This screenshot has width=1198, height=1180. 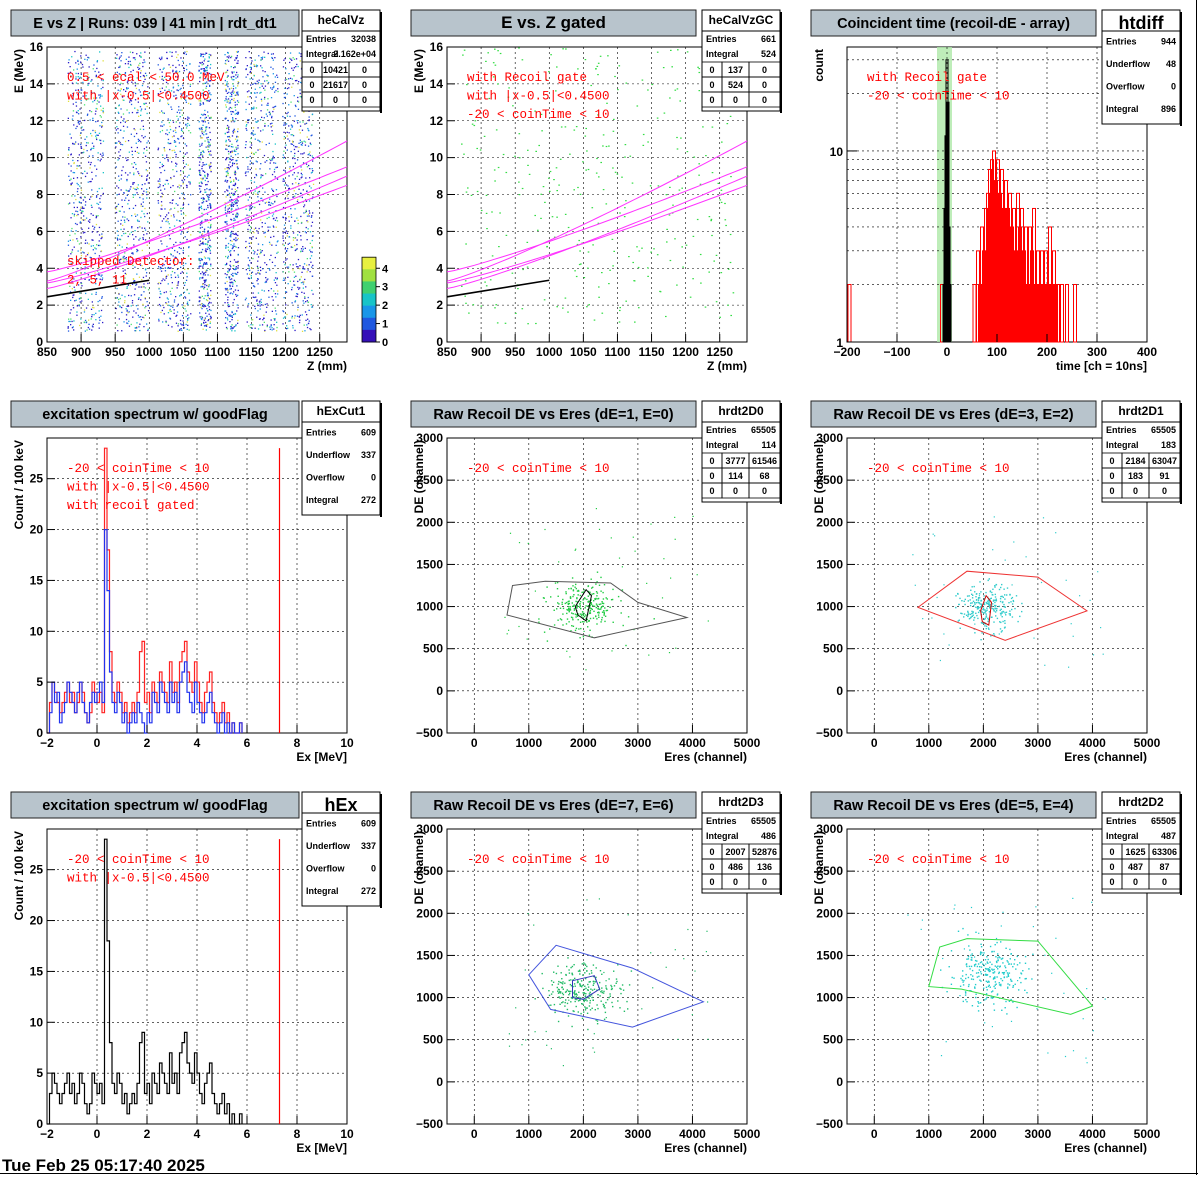 I want to click on annotation-text: skipped Detector:, so click(x=131, y=262).